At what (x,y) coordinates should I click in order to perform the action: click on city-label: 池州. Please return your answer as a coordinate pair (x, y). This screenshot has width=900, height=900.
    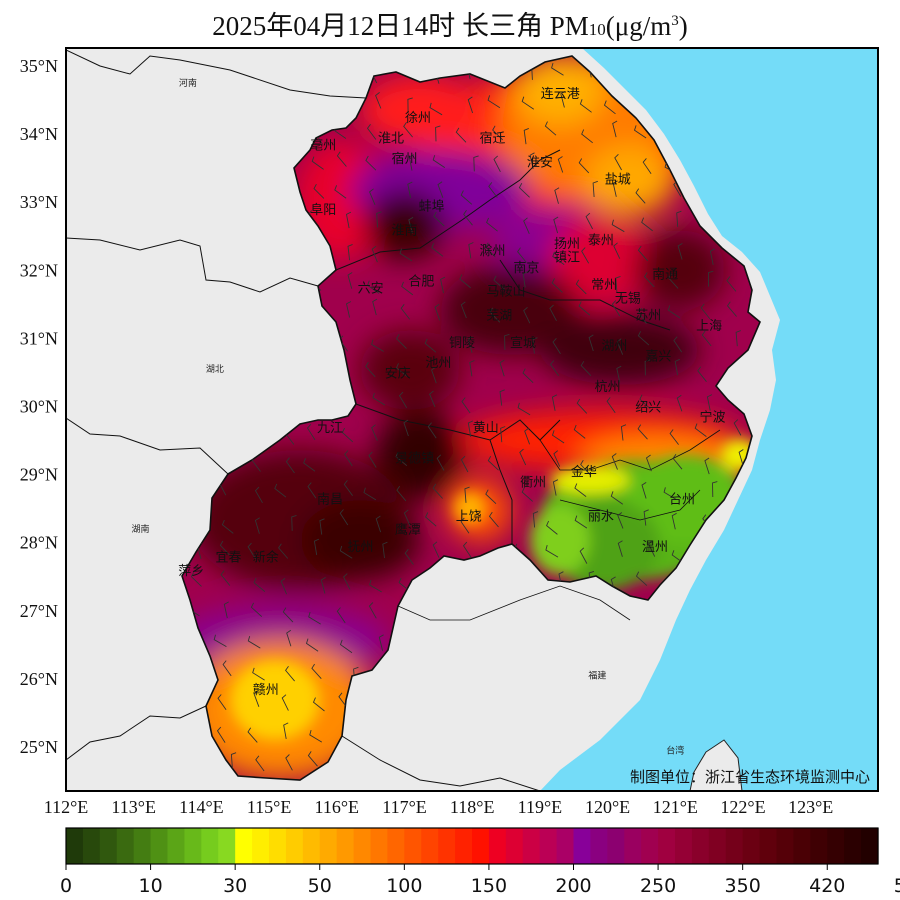
    Looking at the image, I should click on (438, 363).